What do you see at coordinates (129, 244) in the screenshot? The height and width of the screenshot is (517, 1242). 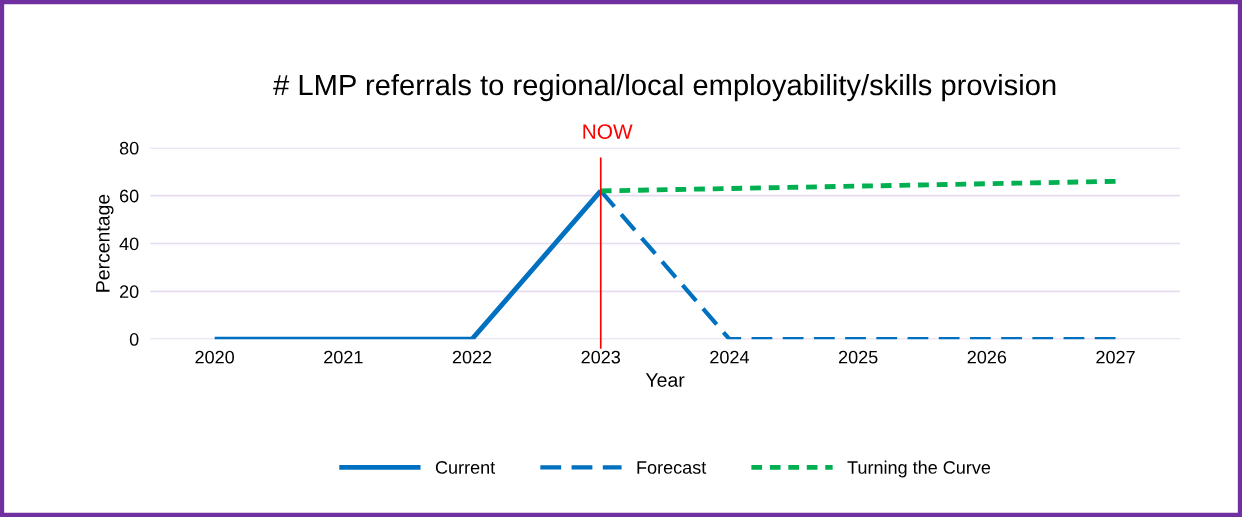 I see `y-tick-label: 40` at bounding box center [129, 244].